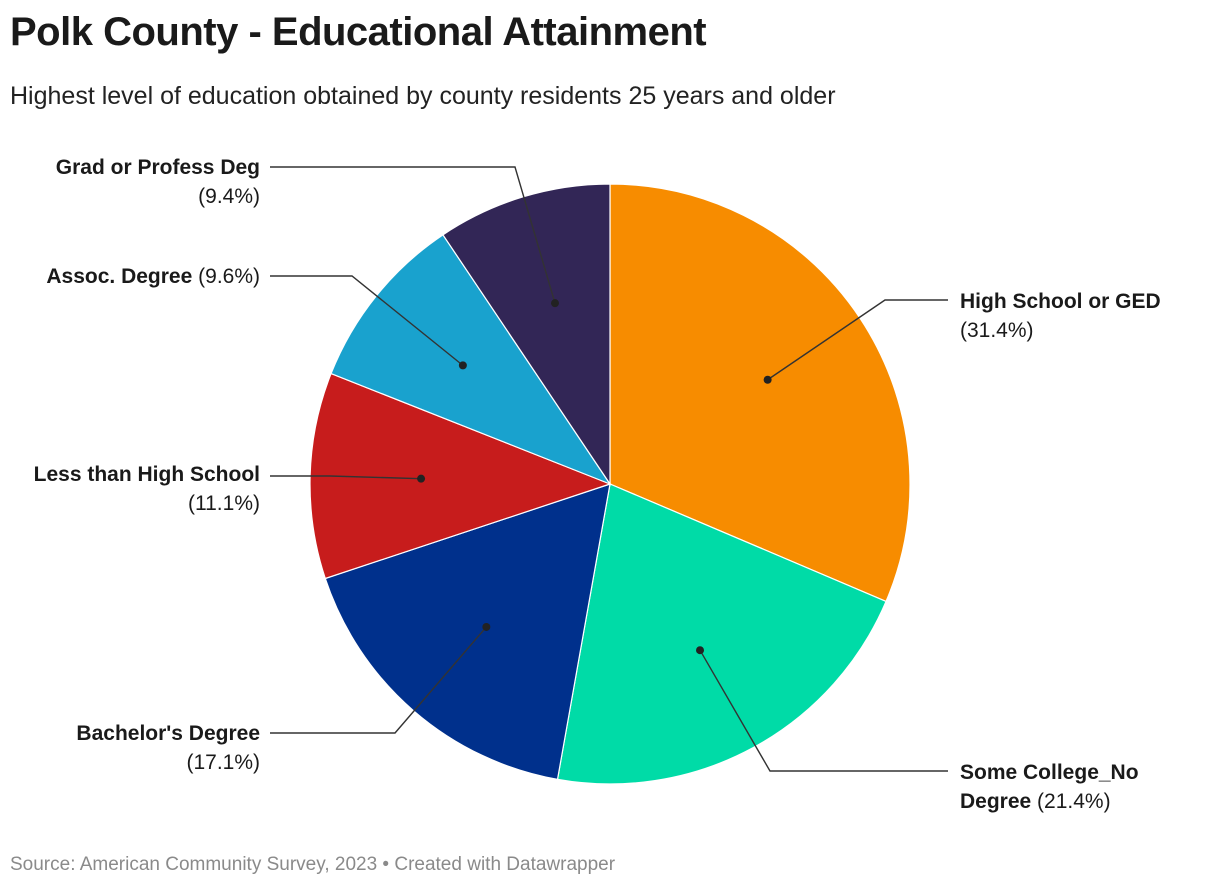  I want to click on leader-line-some-college-no-degree, so click(823, 710).